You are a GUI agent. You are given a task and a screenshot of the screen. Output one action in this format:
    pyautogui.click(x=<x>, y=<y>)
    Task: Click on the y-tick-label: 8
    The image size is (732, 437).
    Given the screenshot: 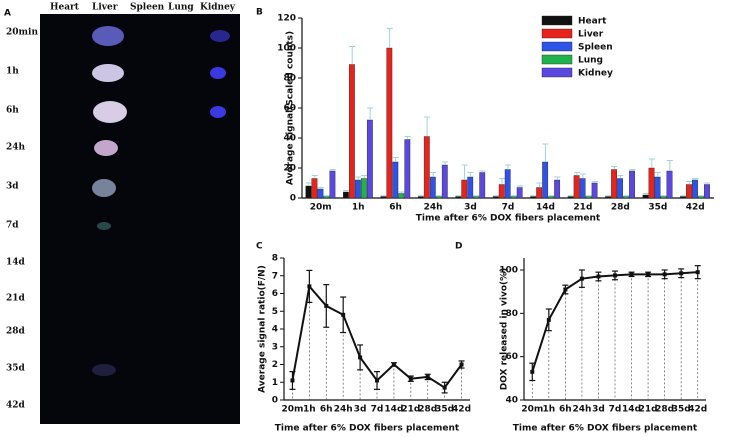 What is the action you would take?
    pyautogui.click(x=275, y=259)
    